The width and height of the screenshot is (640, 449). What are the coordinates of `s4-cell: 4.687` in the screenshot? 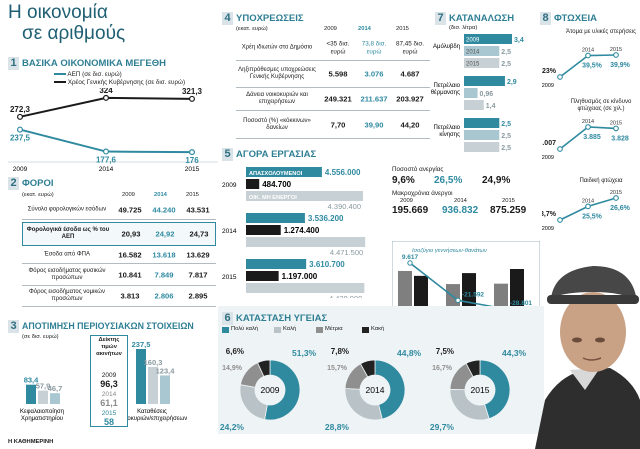 It's located at (410, 74).